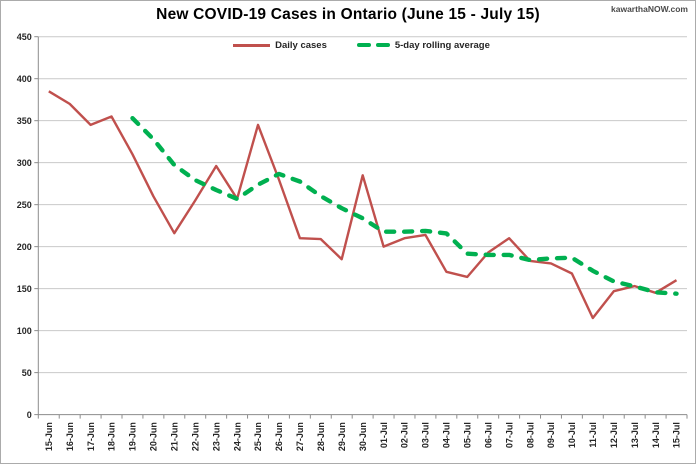  I want to click on chart-legend: Daily cases 5-day rolling average, so click(361, 45).